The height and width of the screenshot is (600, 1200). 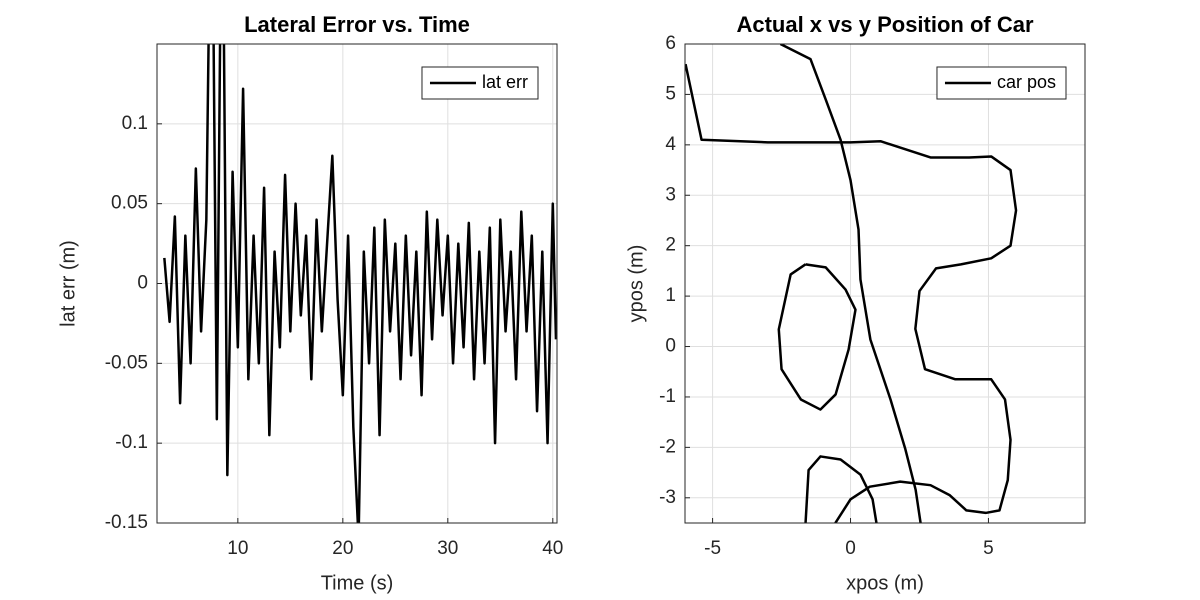 I want to click on chart-title: Actual x vs y Position of Car, so click(x=885, y=24).